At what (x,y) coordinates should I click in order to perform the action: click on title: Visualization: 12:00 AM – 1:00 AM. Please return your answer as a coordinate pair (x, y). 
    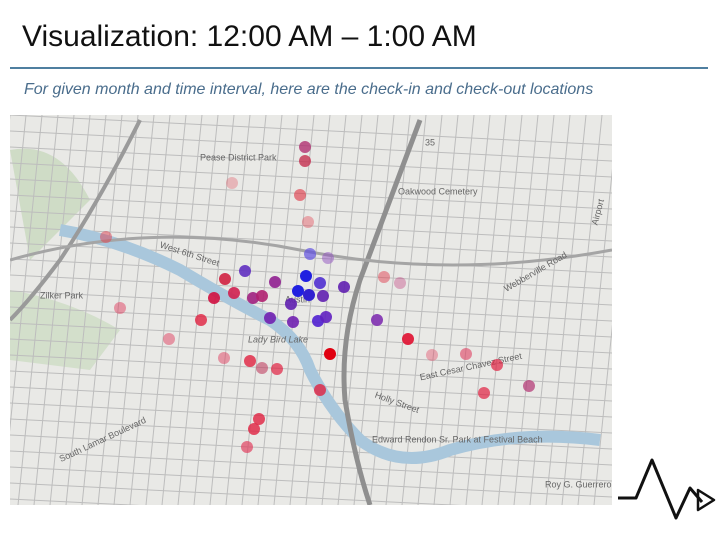
    Looking at the image, I should click on (249, 36).